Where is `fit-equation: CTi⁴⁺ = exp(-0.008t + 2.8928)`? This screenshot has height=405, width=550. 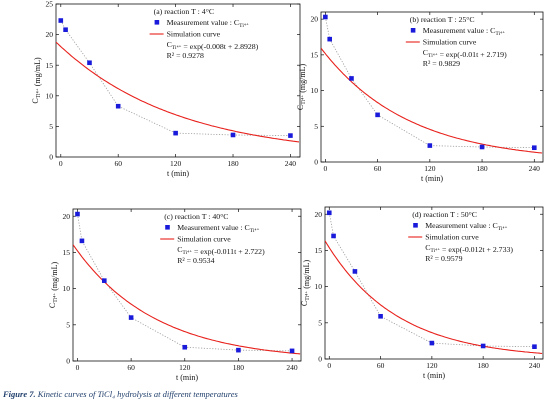 fit-equation: CTi⁴⁺ = exp(-0.008t + 2.8928) is located at coordinates (213, 45).